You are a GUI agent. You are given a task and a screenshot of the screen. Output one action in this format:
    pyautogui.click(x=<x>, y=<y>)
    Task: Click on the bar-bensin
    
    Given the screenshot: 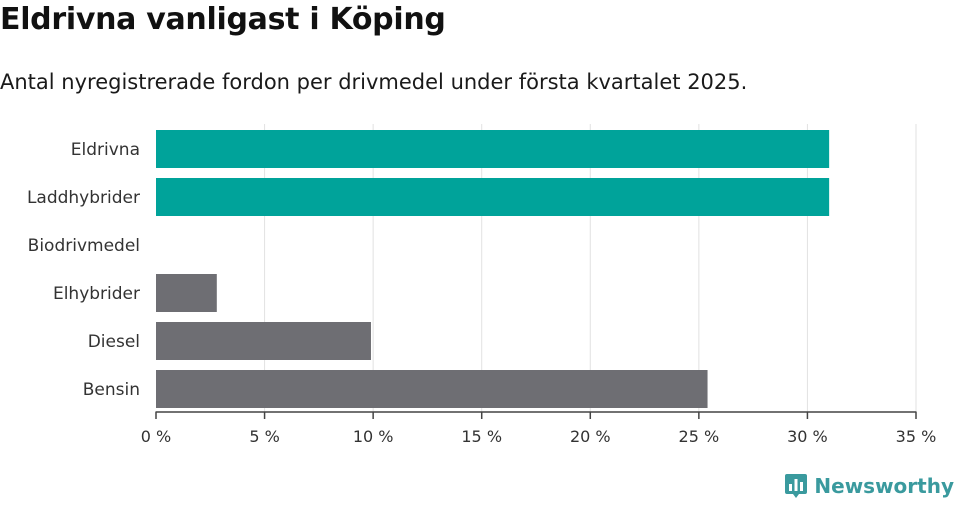 What is the action you would take?
    pyautogui.click(x=432, y=389)
    